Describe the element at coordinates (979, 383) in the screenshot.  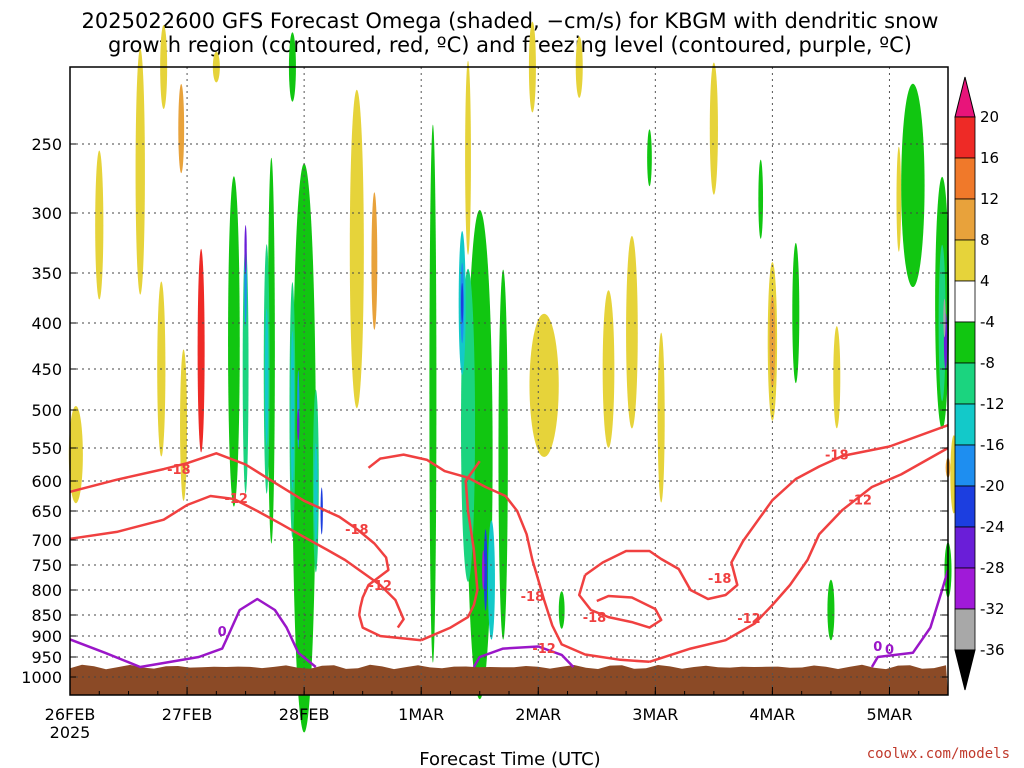
I see `colorbar: 20 16 12 8 4 -4 -8 -12 -16 -20 -24 -28 -32 -36` at that location.